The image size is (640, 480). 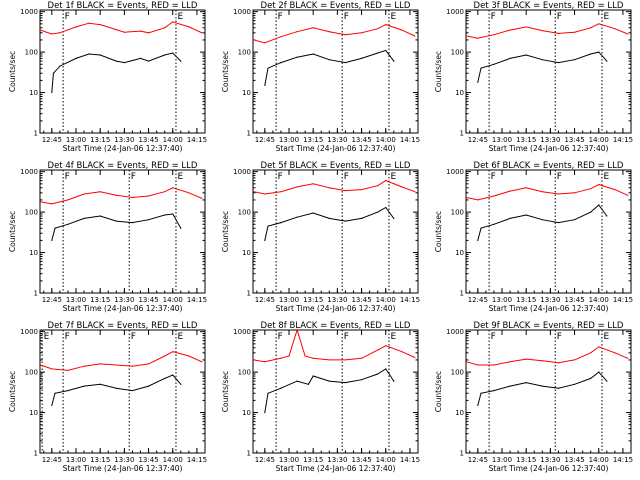 I want to click on x-tick-label: 13:45, so click(x=574, y=300).